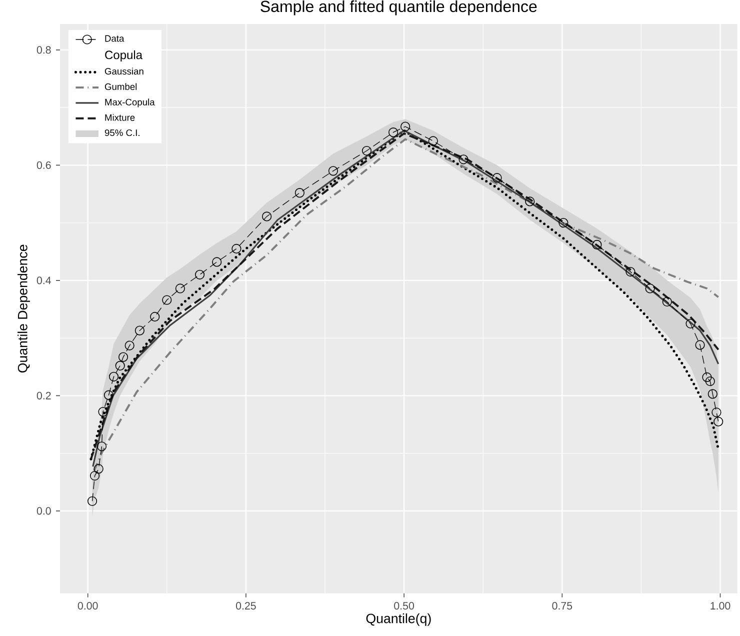 The image size is (740, 636). I want to click on y-tick-label: 0.0, so click(43, 511).